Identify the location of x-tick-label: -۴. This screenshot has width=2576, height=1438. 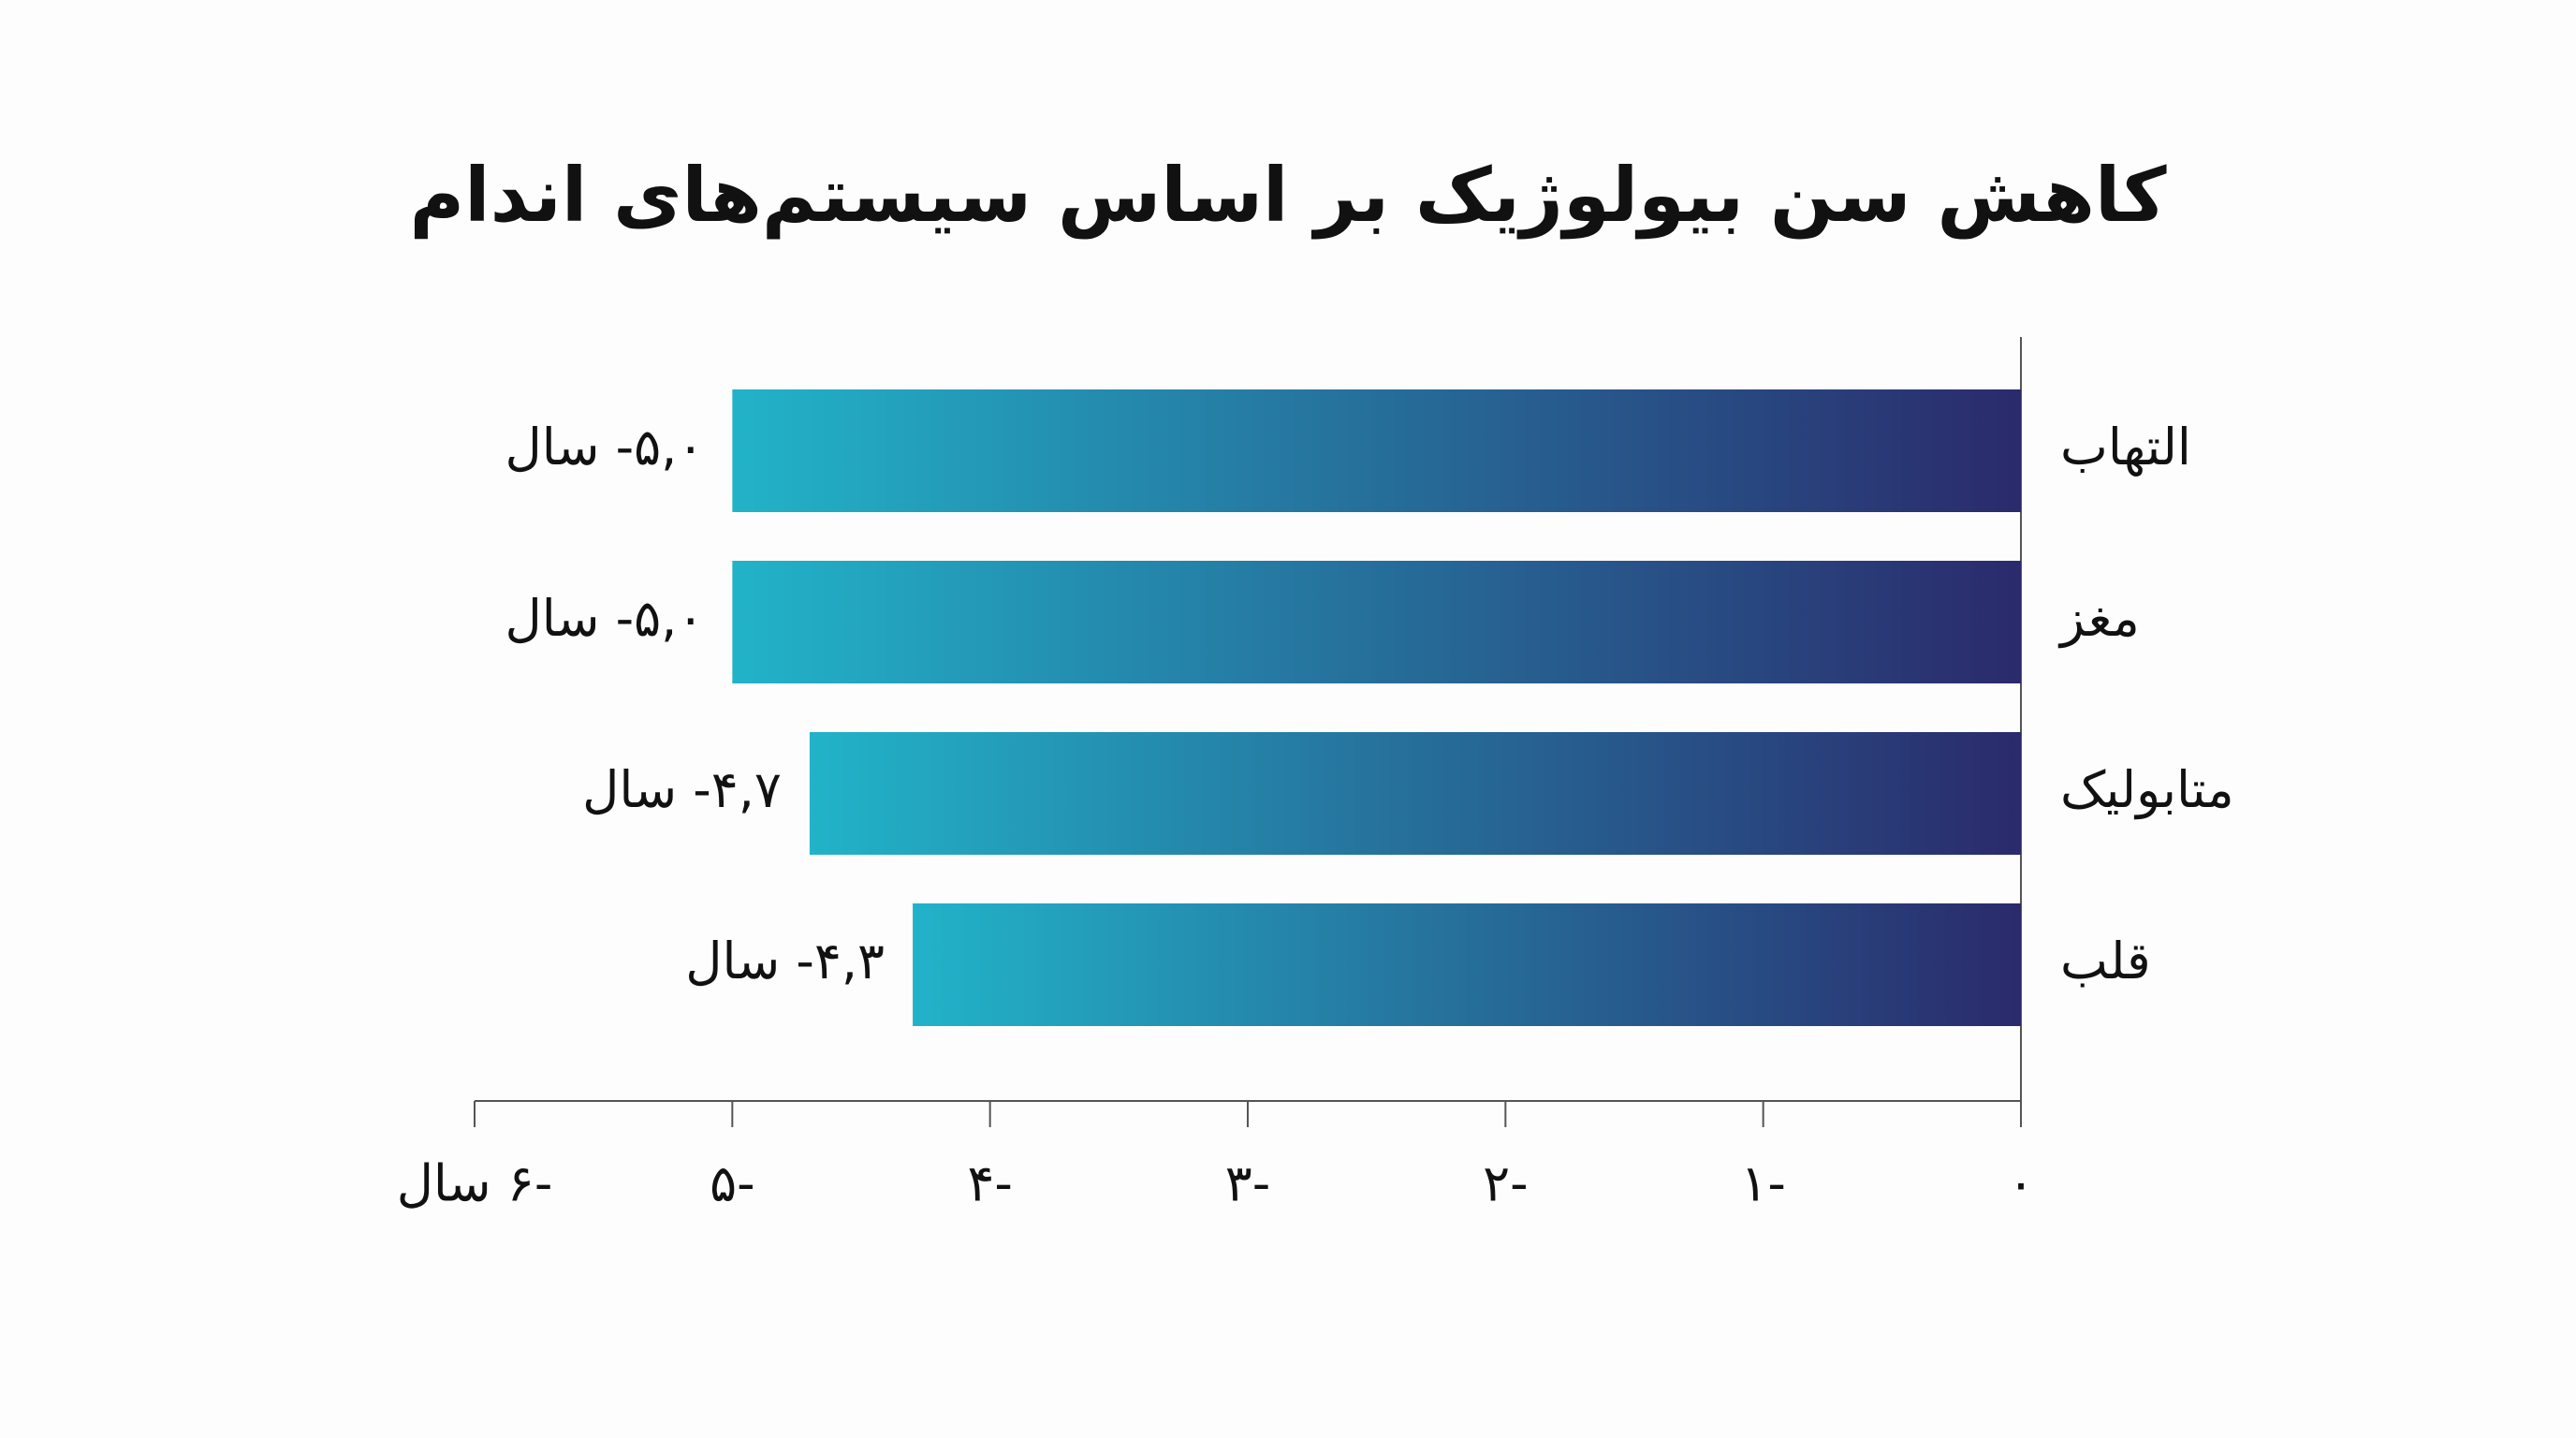
(990, 1183).